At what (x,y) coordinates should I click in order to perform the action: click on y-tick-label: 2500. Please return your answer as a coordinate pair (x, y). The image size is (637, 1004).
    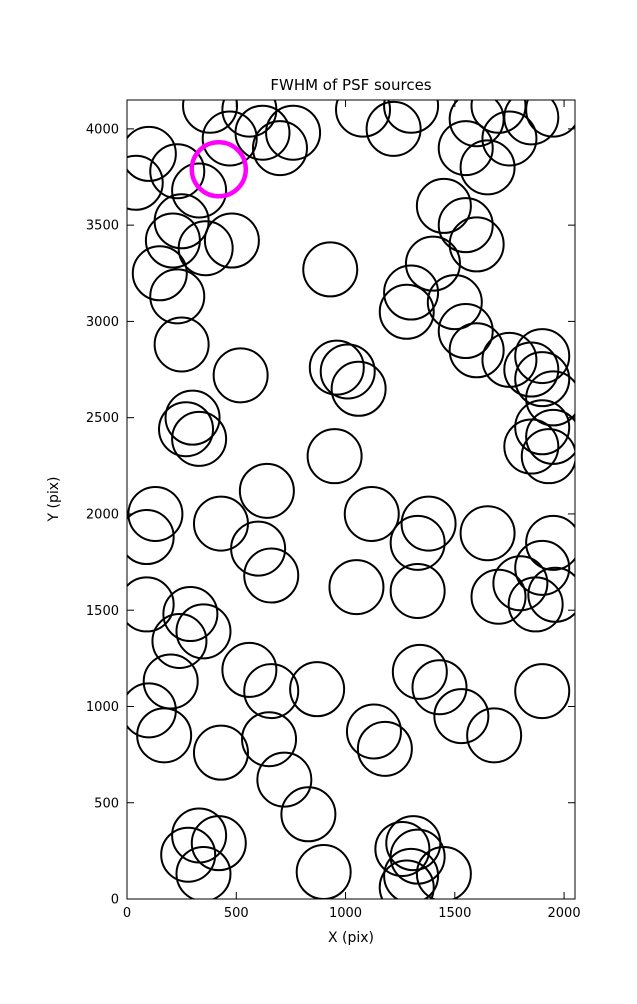
    Looking at the image, I should click on (102, 418).